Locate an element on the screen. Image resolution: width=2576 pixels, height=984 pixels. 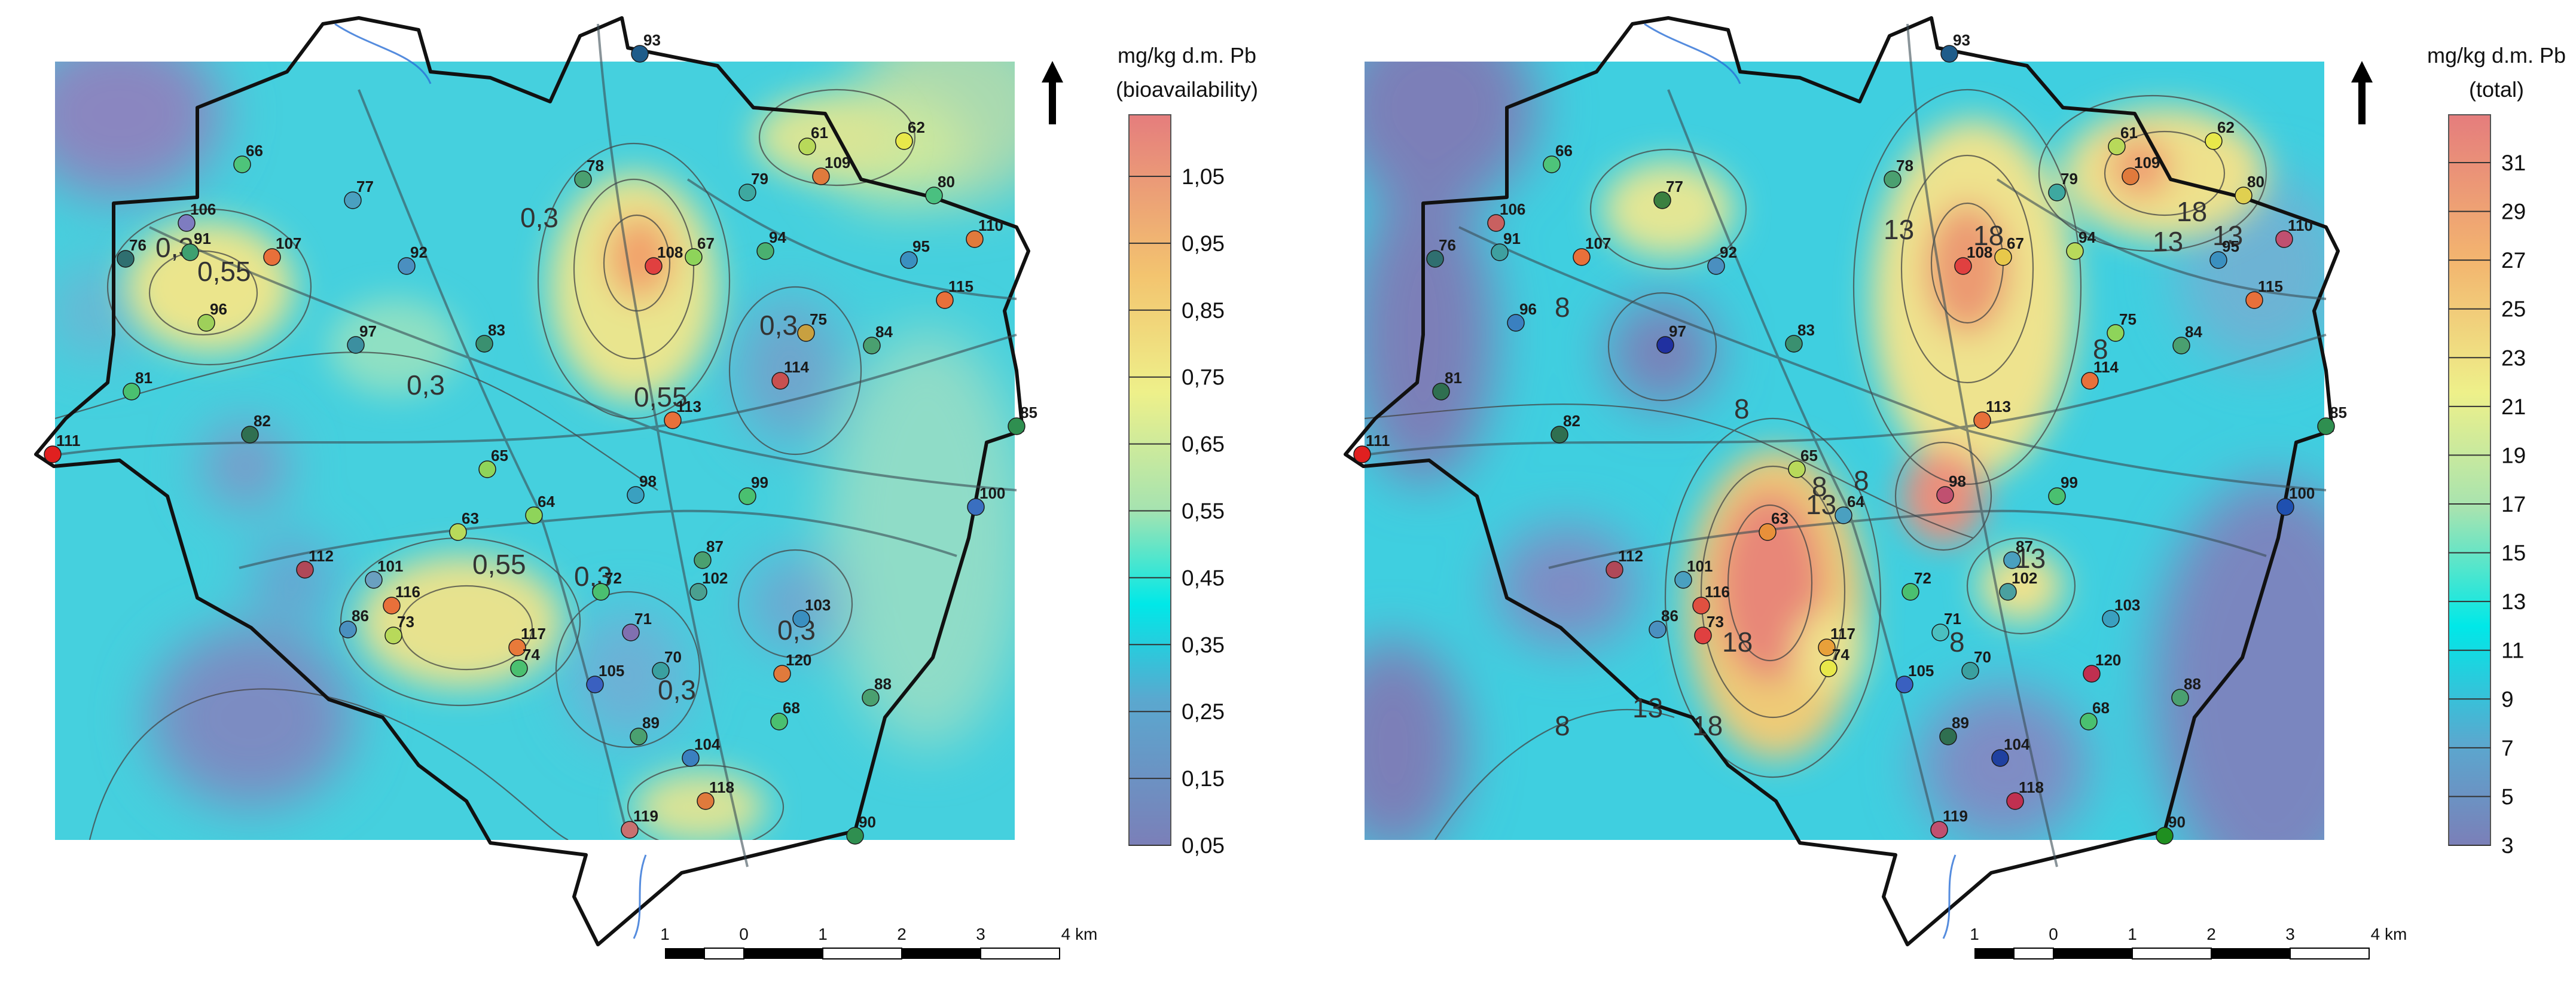
site-number: 88 is located at coordinates (883, 684).